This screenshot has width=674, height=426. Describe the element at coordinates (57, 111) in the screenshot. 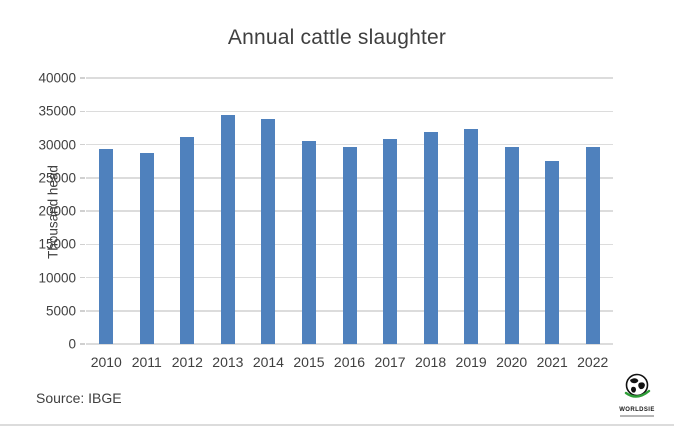

I see `y-tick-label: 35000` at that location.